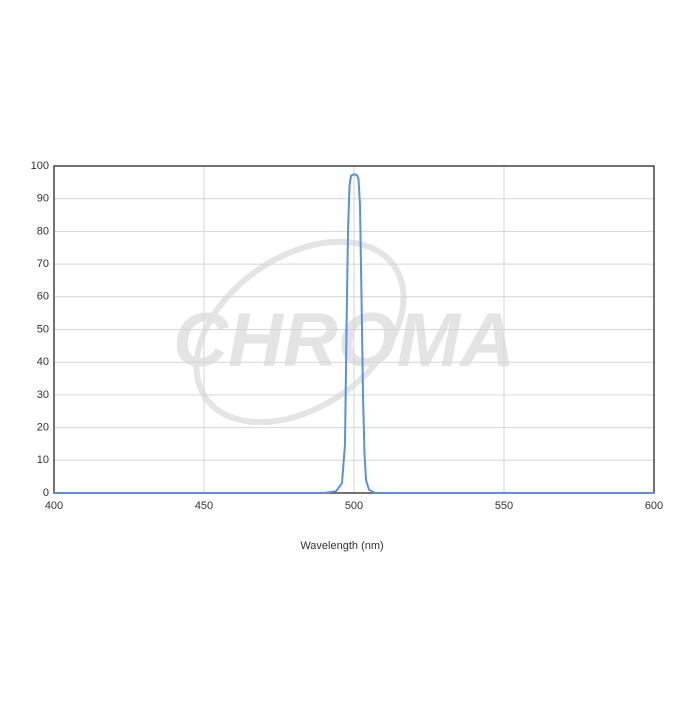 The height and width of the screenshot is (705, 700). What do you see at coordinates (354, 506) in the screenshot?
I see `x-tick-label: 500` at bounding box center [354, 506].